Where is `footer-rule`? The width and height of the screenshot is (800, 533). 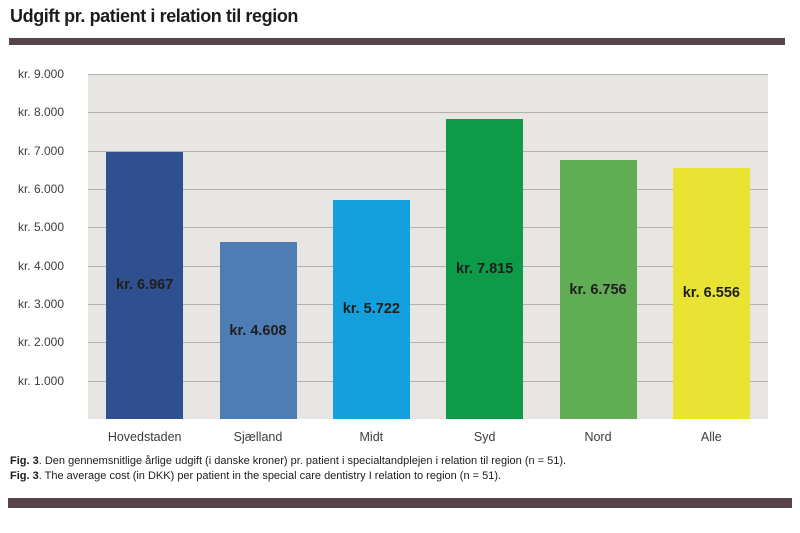
footer-rule is located at coordinates (400, 503).